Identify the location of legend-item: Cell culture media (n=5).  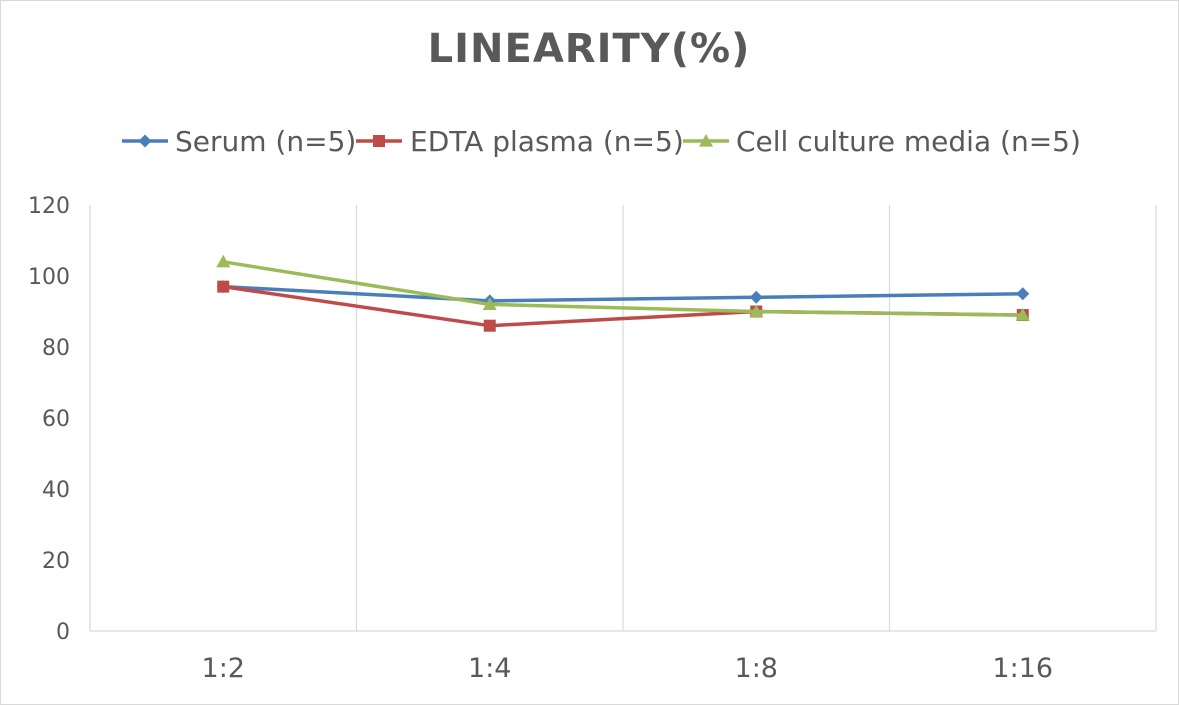
(882, 141).